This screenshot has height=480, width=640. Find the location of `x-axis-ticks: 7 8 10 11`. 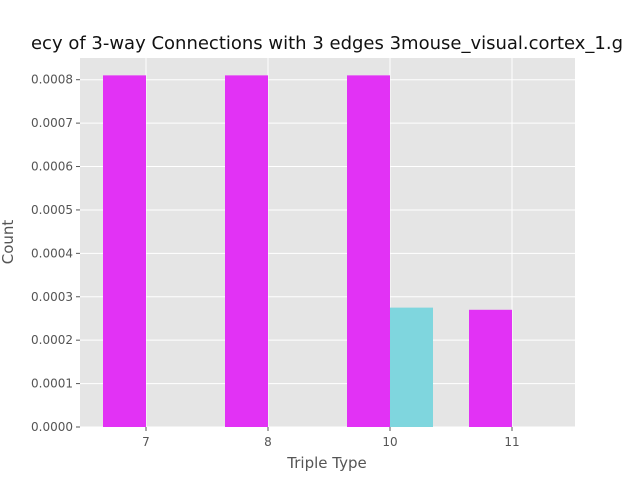

x-axis-ticks: 7 8 10 11 is located at coordinates (331, 438).